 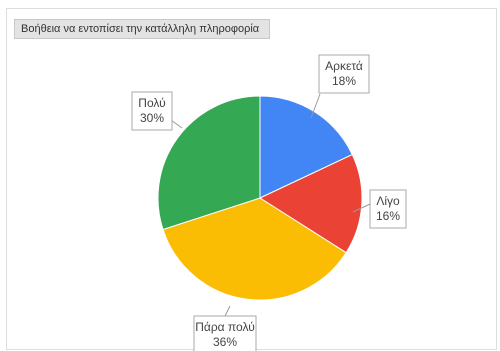 What do you see at coordinates (388, 201) in the screenshot?
I see `slice-label-2: Λίγο` at bounding box center [388, 201].